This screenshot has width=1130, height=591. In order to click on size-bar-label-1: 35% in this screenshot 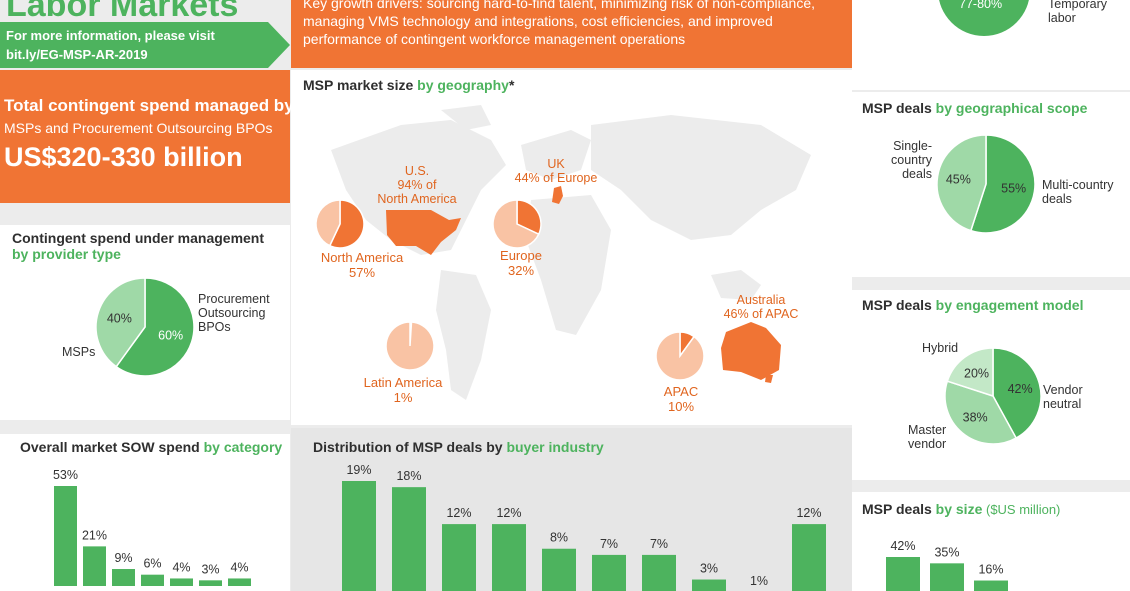, I will do `click(946, 552)`.